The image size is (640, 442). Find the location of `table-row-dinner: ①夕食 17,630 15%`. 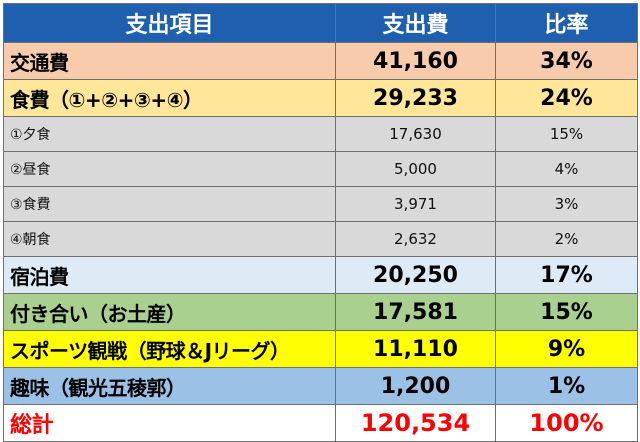

table-row-dinner: ①夕食 17,630 15% is located at coordinates (320, 134).